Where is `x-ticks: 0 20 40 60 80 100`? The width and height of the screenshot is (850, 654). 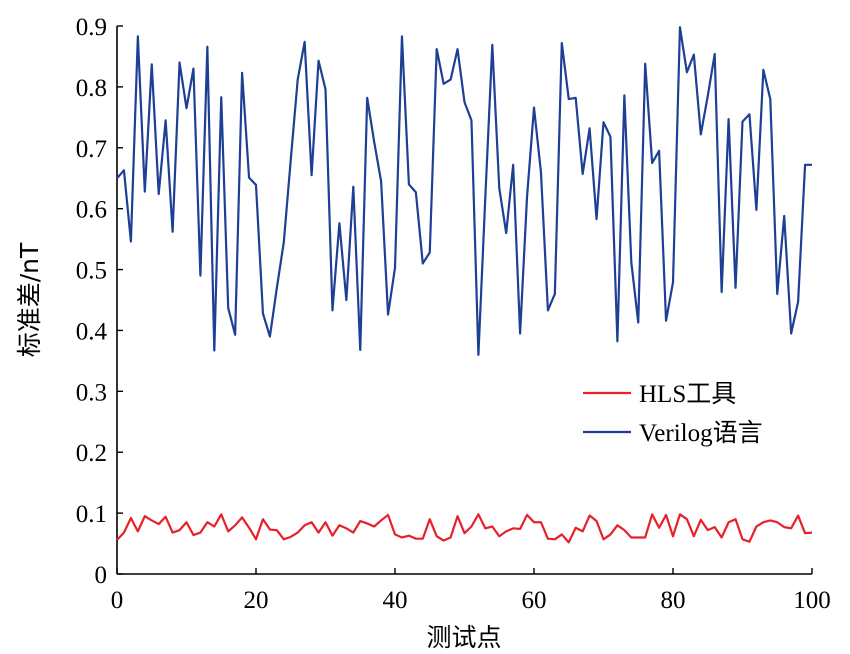 x-ticks: 0 20 40 60 80 100 is located at coordinates (471, 591).